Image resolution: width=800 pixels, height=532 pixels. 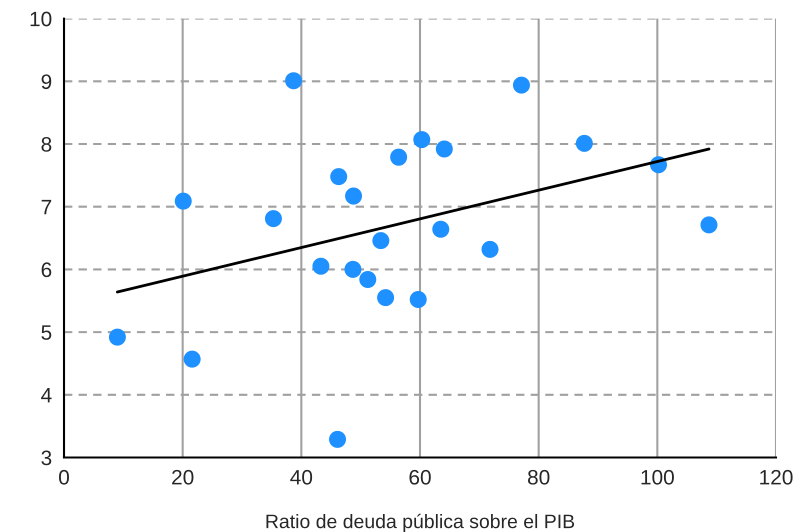 What do you see at coordinates (64, 477) in the screenshot?
I see `x-tick-label: 0` at bounding box center [64, 477].